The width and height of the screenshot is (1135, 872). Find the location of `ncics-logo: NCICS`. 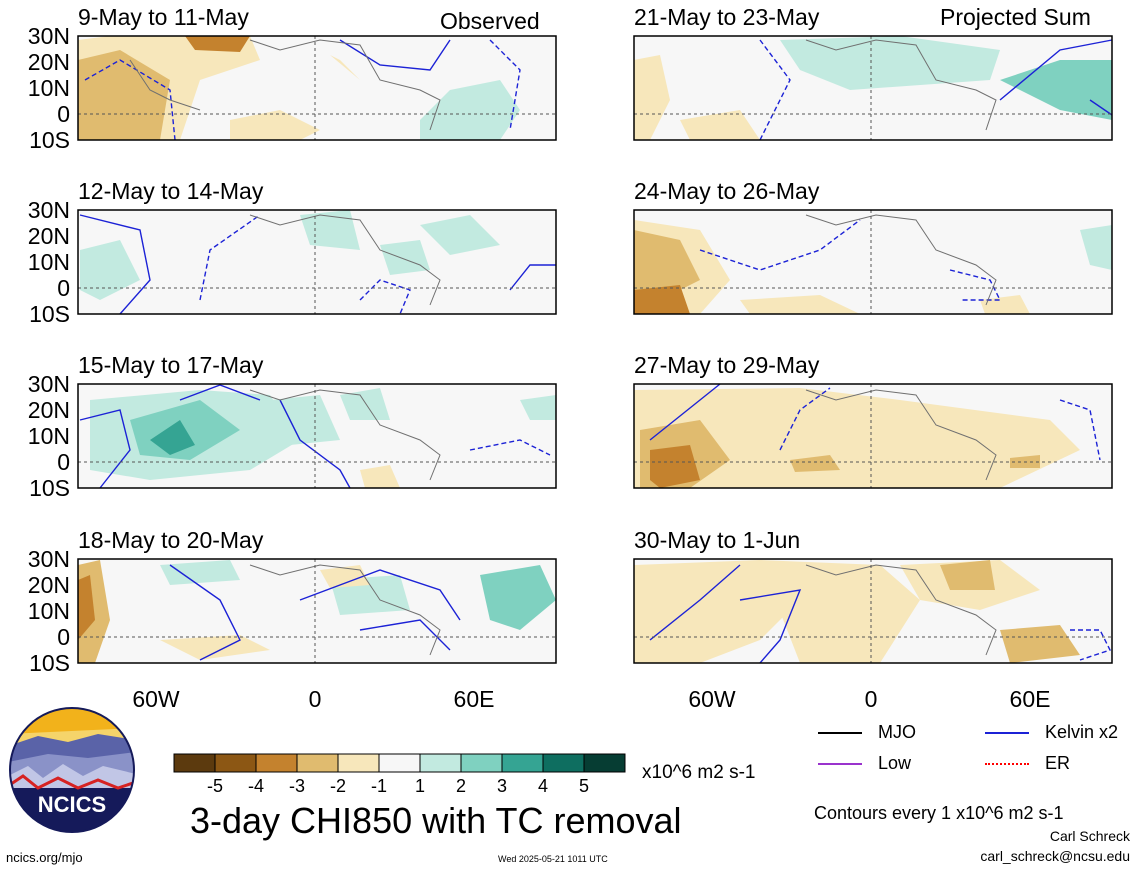

ncics-logo: NCICS is located at coordinates (72, 770).